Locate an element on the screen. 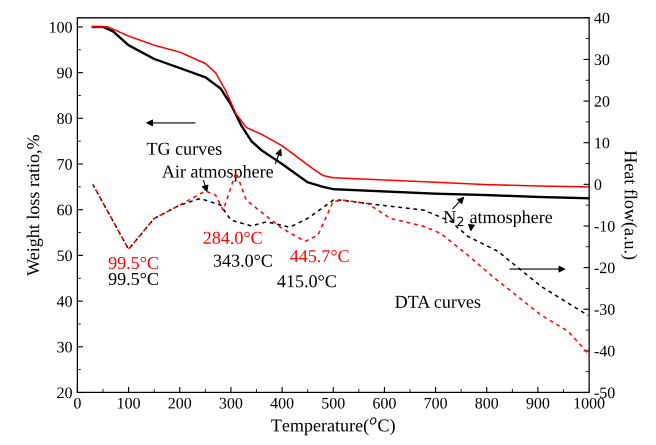 The width and height of the screenshot is (656, 445). x-tick-label: 800 is located at coordinates (486, 403).